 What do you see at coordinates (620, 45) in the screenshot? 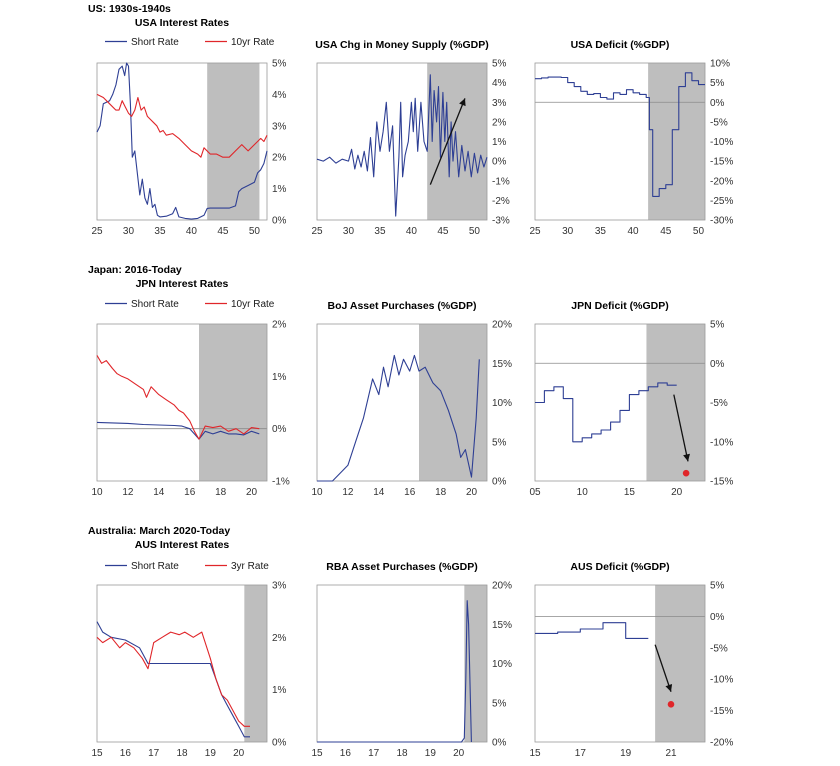
I see `panel-title: USA Deficit (%GDP)` at bounding box center [620, 45].